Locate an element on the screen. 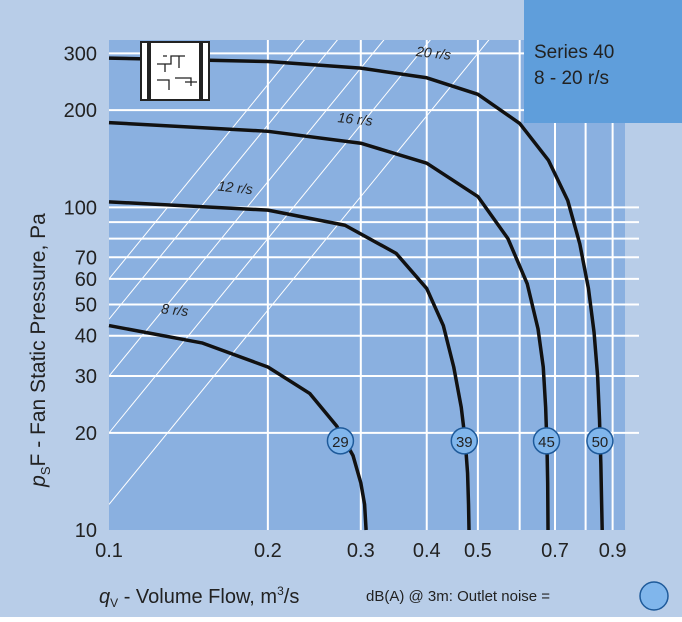 The image size is (682, 622). x-tick-label: 0.5 is located at coordinates (478, 551).